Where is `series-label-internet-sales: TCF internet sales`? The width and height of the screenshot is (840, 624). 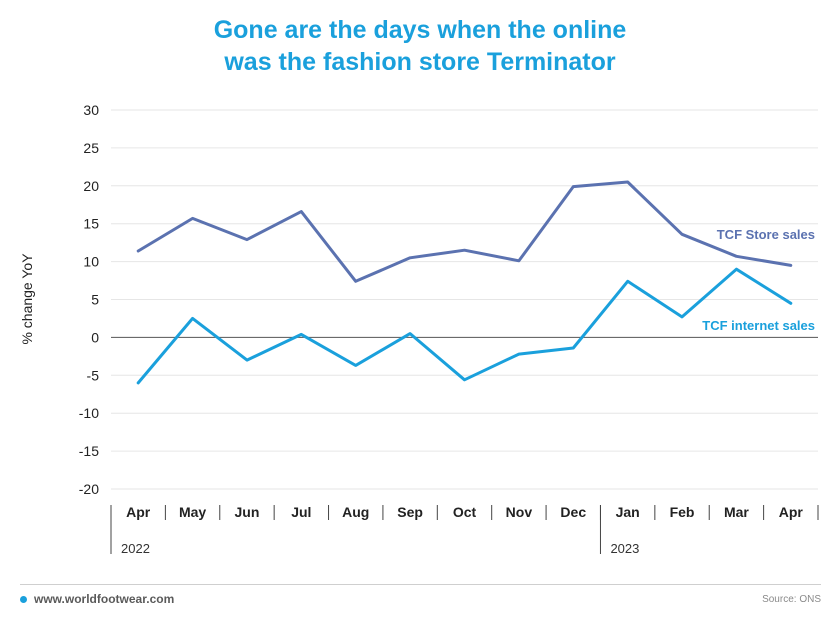
series-label-internet-sales: TCF internet sales is located at coordinates (758, 325).